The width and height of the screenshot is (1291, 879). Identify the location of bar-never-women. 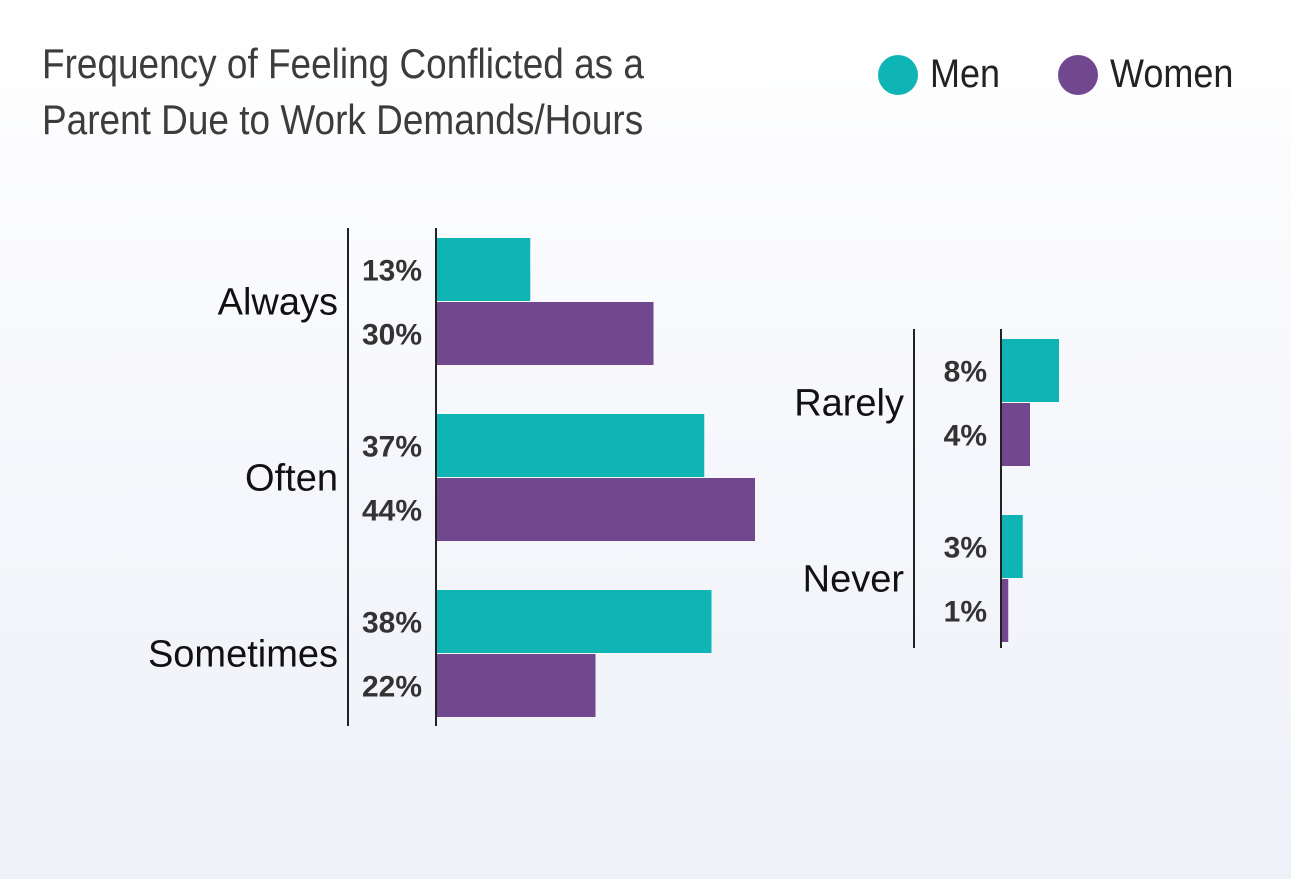
(1005, 610).